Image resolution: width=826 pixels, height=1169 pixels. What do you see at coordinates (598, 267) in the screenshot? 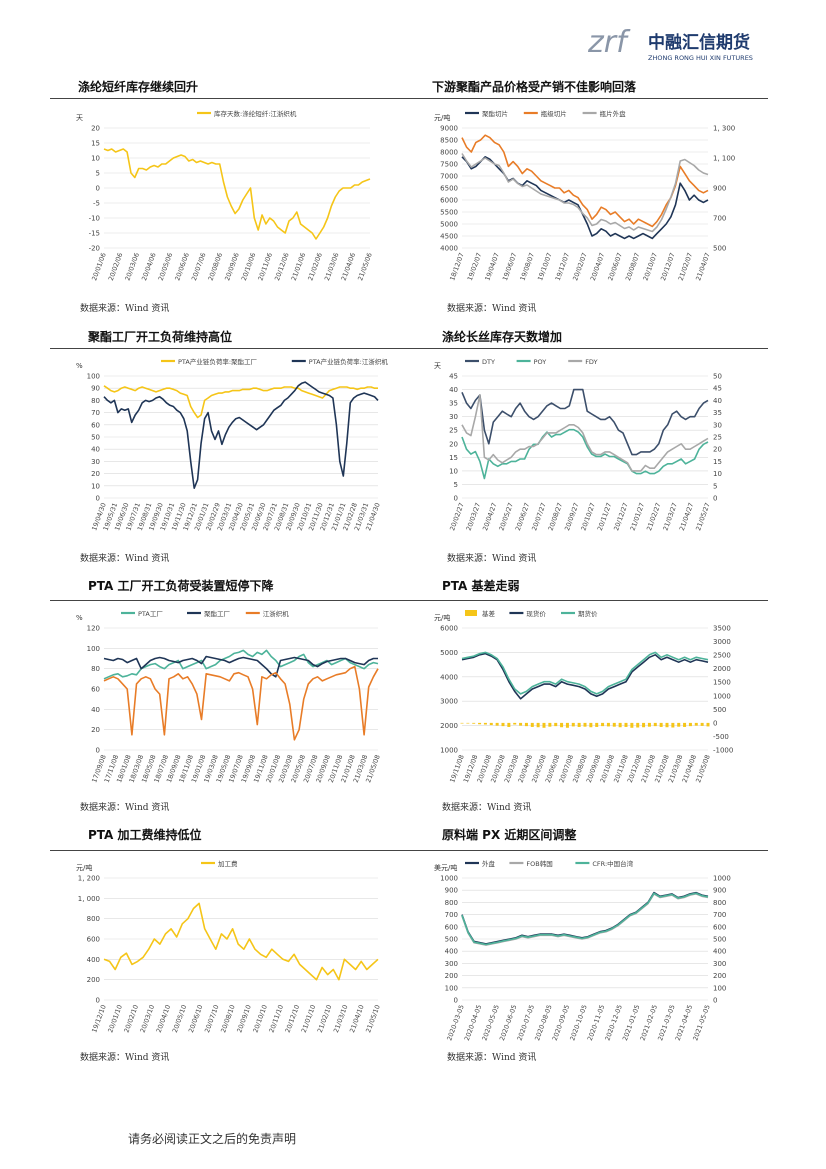
I see `x-tick-label: 20/04/07` at bounding box center [598, 267].